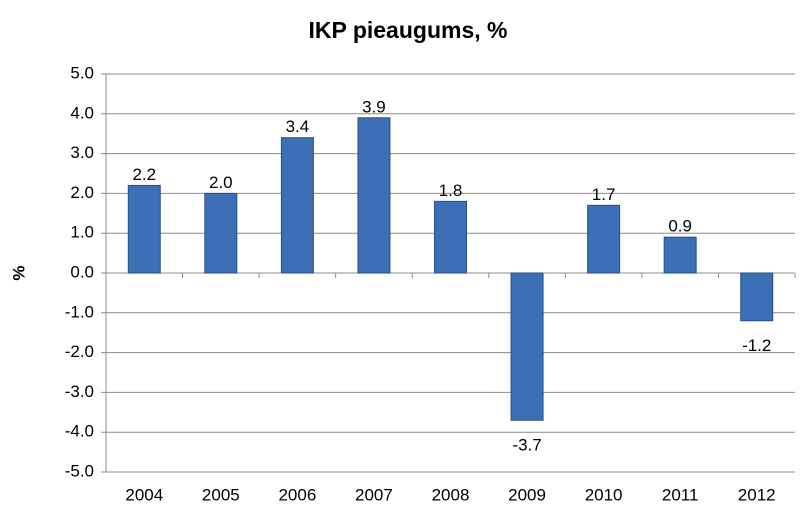 This screenshot has width=801, height=508. What do you see at coordinates (680, 494) in the screenshot?
I see `x-tick-label: 2011` at bounding box center [680, 494].